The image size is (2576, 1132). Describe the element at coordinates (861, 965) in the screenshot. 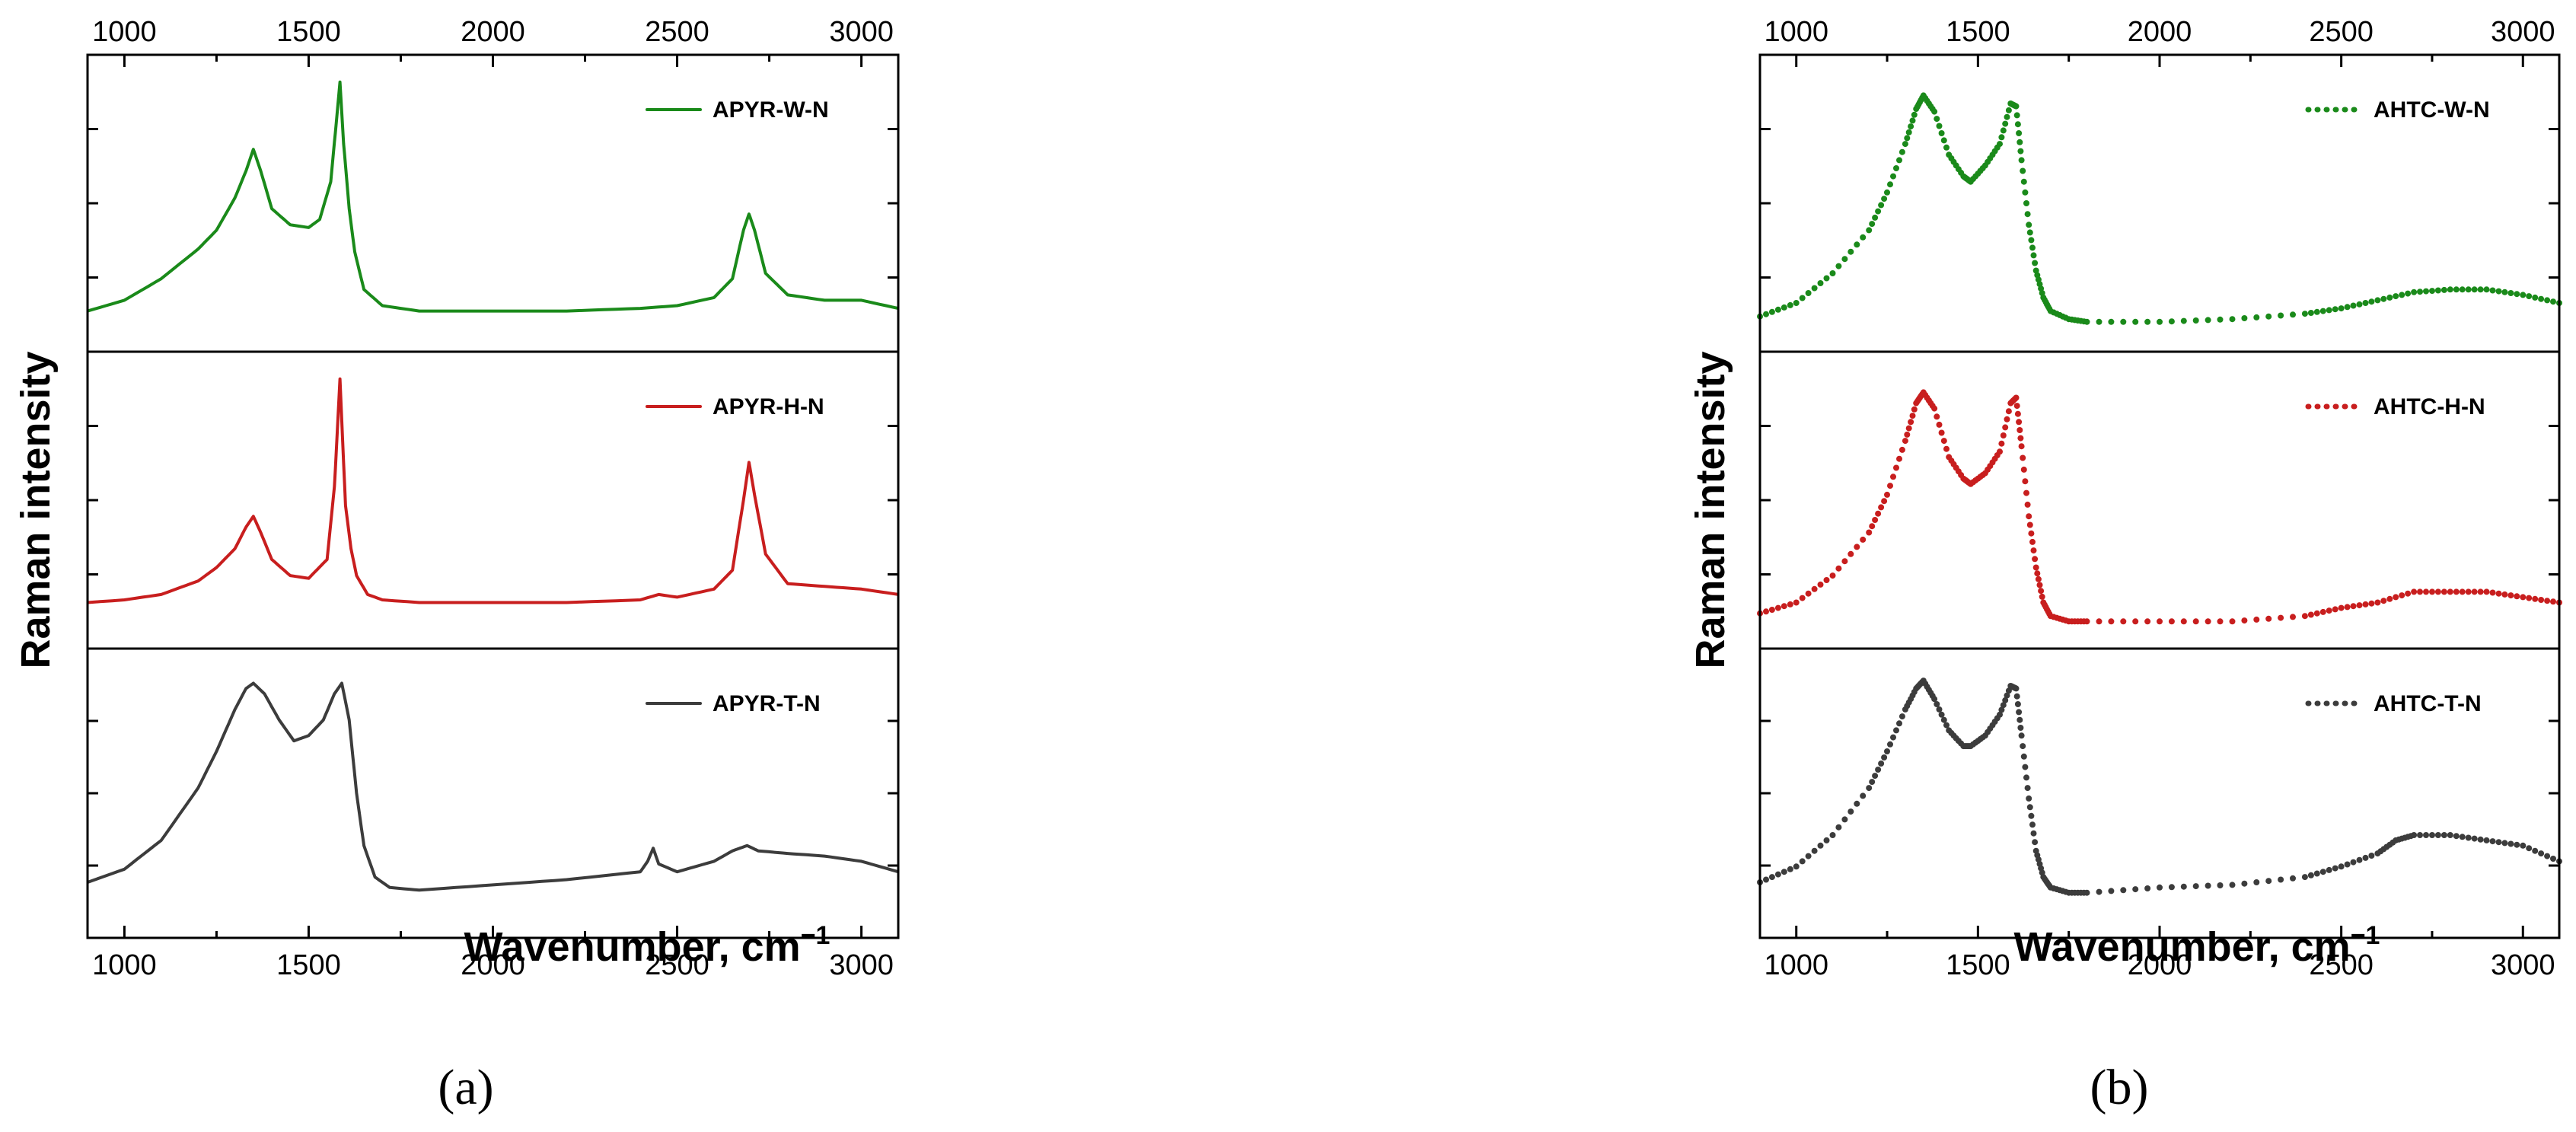

I see `x-tick-label-bottom-a-3000: 3000` at that location.